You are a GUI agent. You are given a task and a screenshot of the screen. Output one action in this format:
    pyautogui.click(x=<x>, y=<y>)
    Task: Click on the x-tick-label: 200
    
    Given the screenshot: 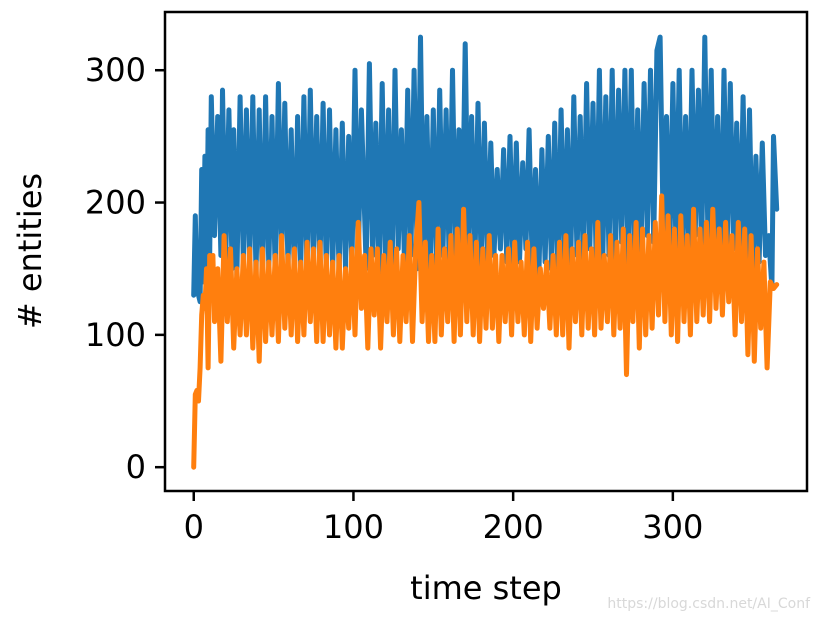 What is the action you would take?
    pyautogui.click(x=513, y=527)
    